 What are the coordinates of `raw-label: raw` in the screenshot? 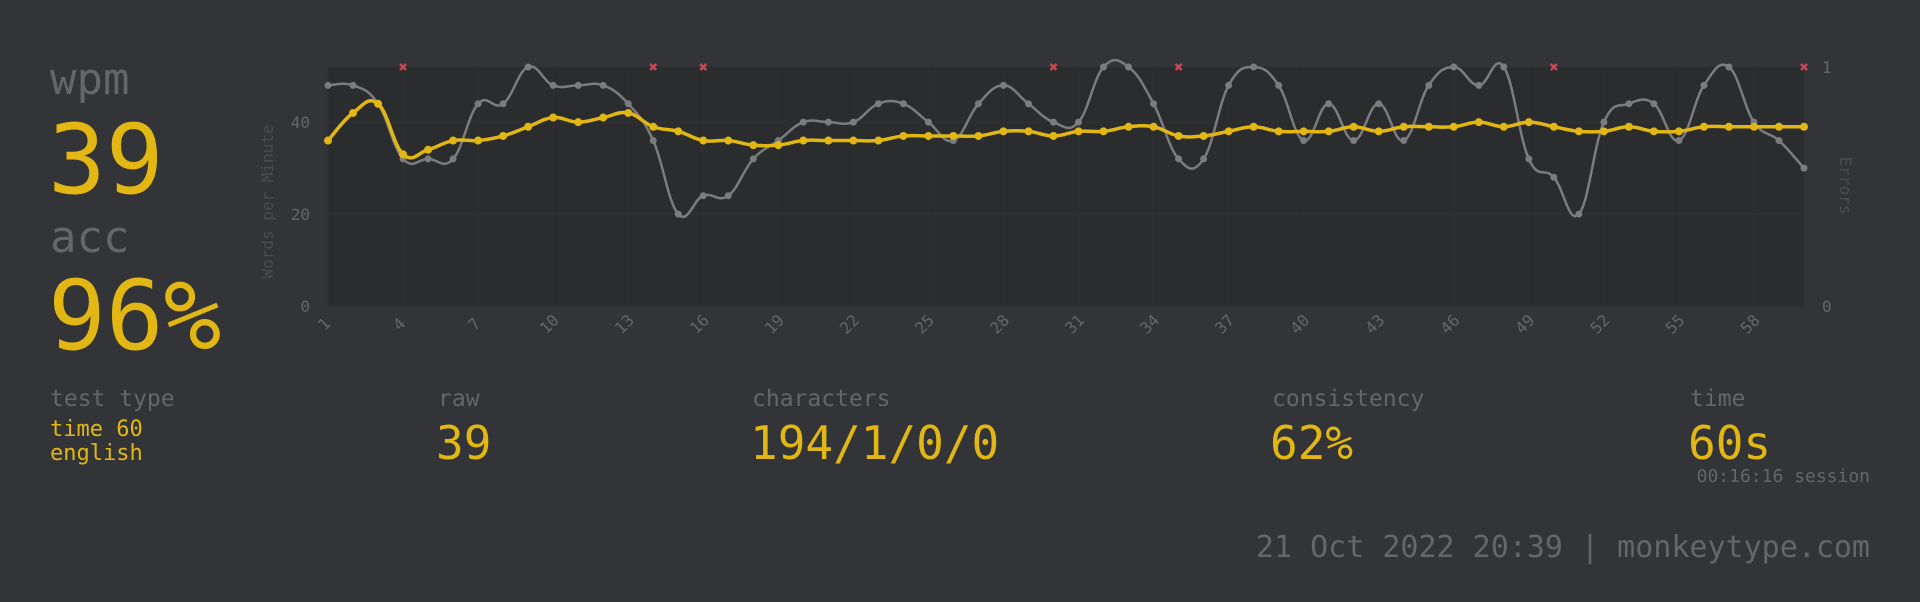 It's located at (459, 399).